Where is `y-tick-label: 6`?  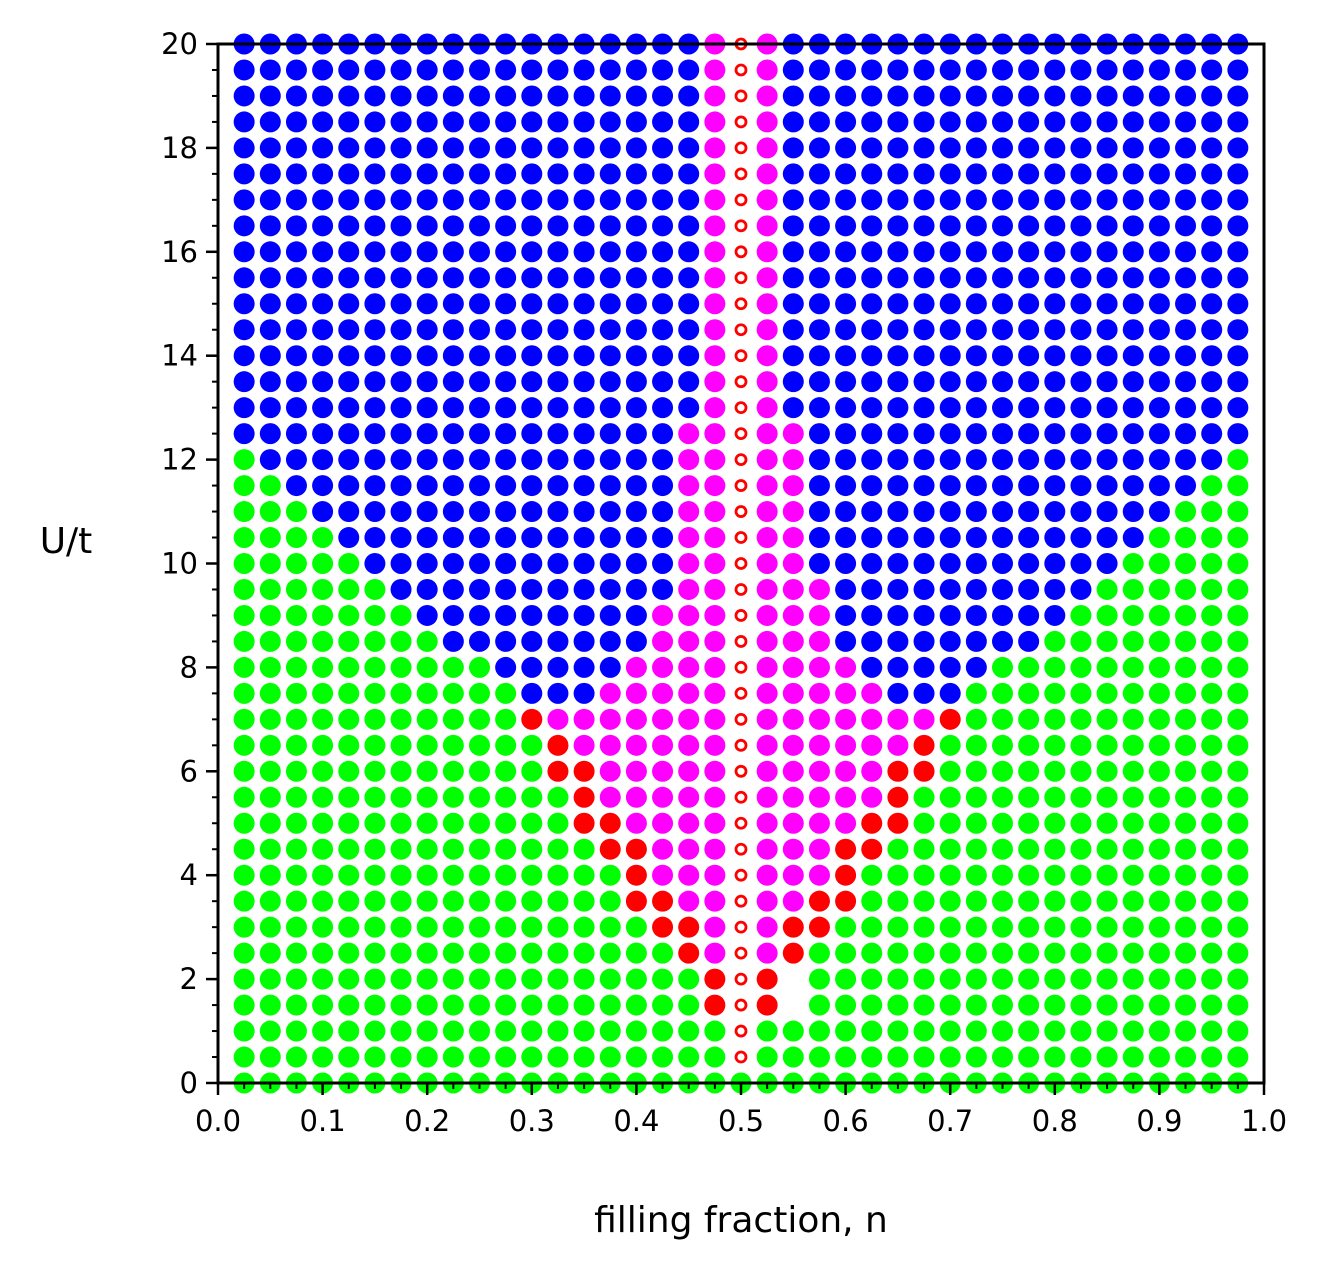 y-tick-label: 6 is located at coordinates (189, 771).